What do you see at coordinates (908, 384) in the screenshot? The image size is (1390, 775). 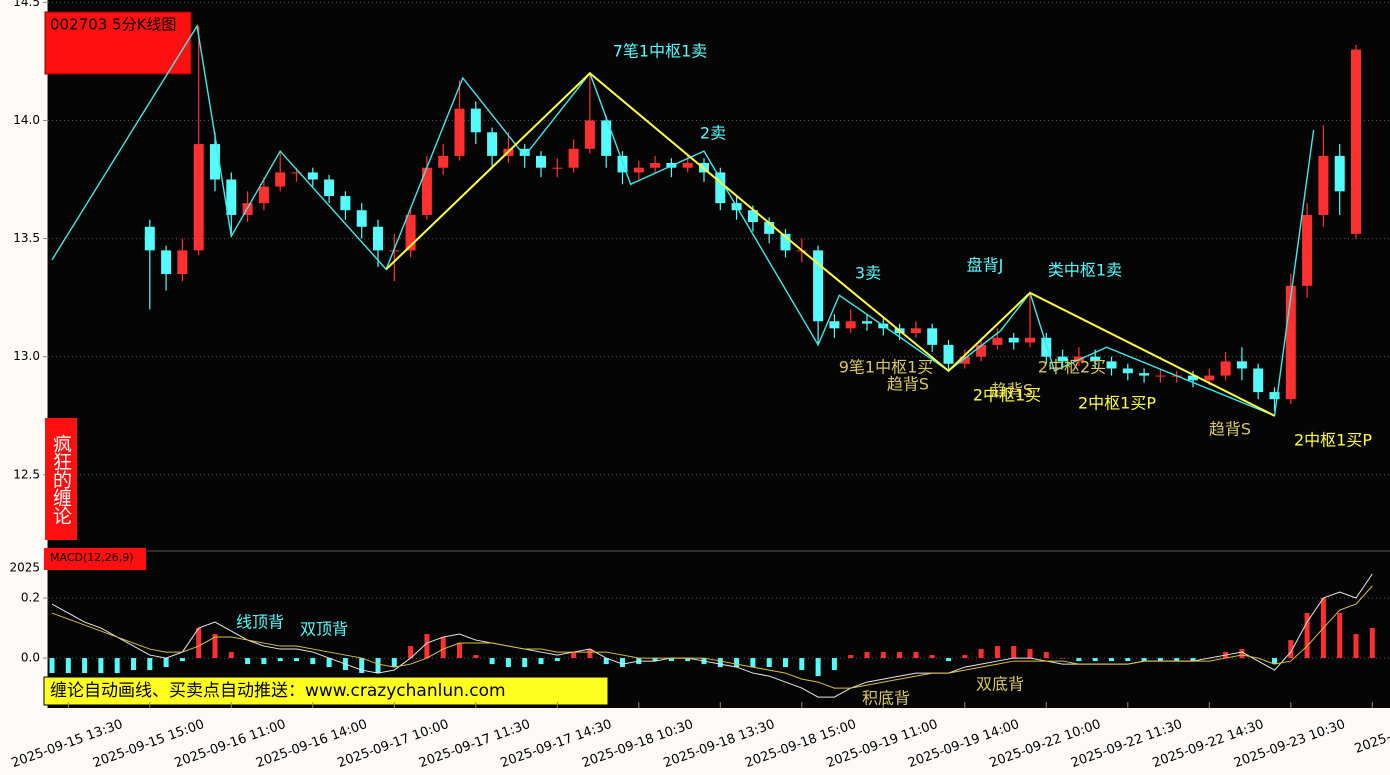 I see `annotation: 趋背S` at bounding box center [908, 384].